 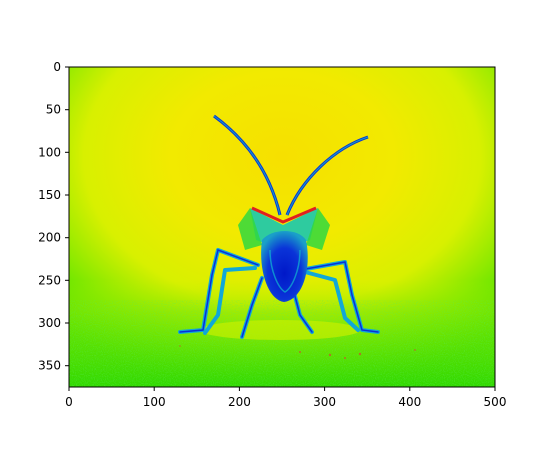 What do you see at coordinates (49, 366) in the screenshot?
I see `y-tick-label: 350` at bounding box center [49, 366].